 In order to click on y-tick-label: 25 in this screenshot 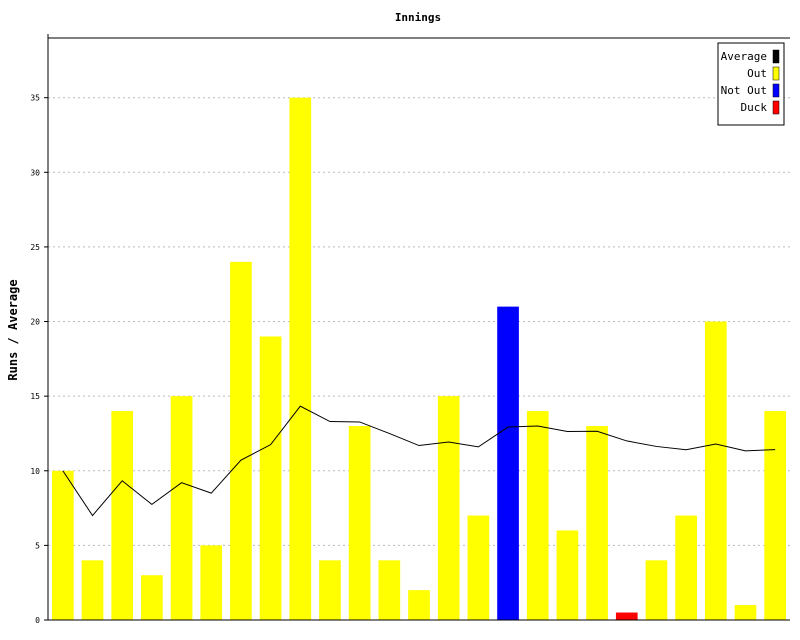, I will do `click(35, 247)`.